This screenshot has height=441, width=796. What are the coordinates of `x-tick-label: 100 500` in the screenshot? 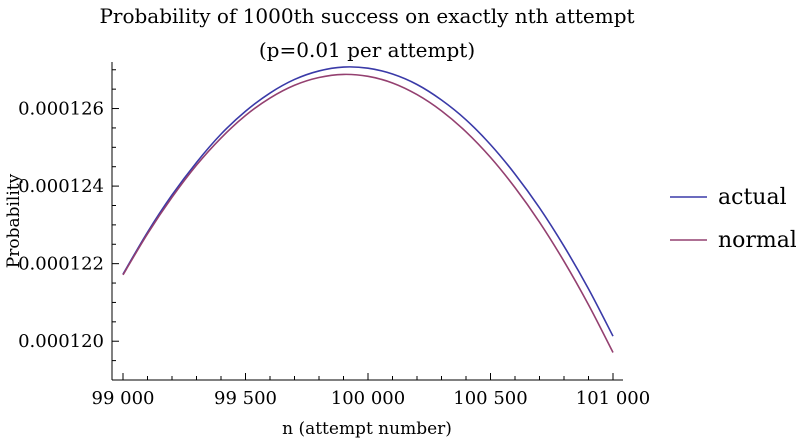 It's located at (490, 398).